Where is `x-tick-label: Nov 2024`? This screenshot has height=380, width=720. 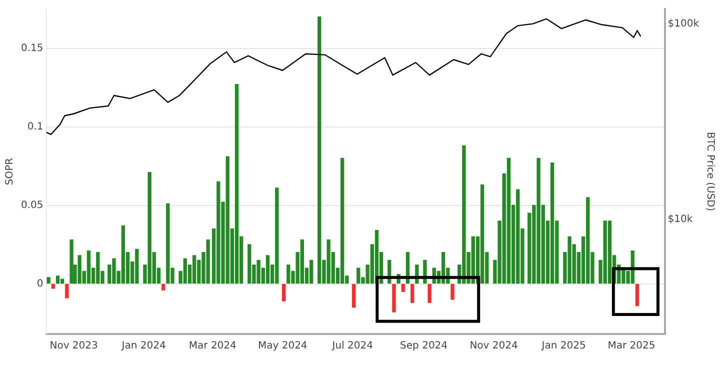 x-tick-label: Nov 2024 is located at coordinates (494, 346).